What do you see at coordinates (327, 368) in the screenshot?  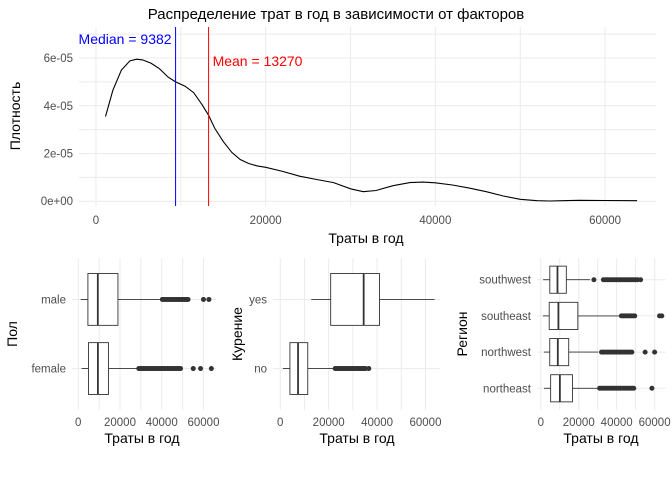 I see `box-no` at bounding box center [327, 368].